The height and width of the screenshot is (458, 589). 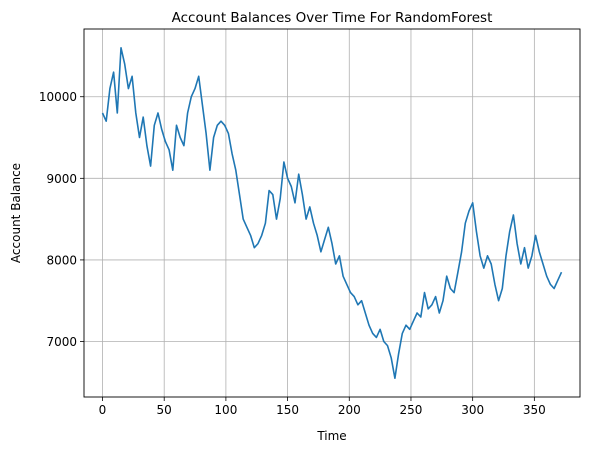 What do you see at coordinates (61, 219) in the screenshot?
I see `y-axis-ticks: 7000 8000 9000 10000` at bounding box center [61, 219].